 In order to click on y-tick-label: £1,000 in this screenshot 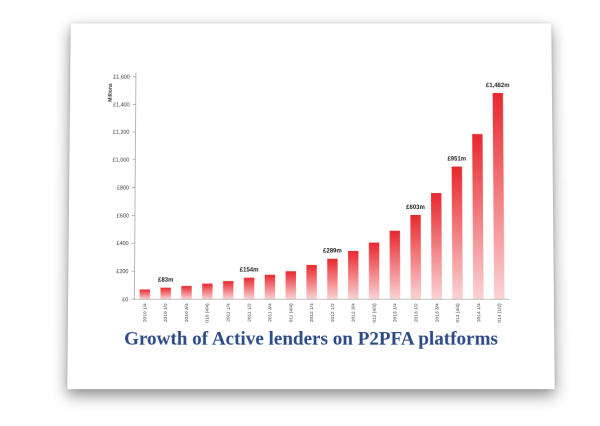, I will do `click(121, 161)`.